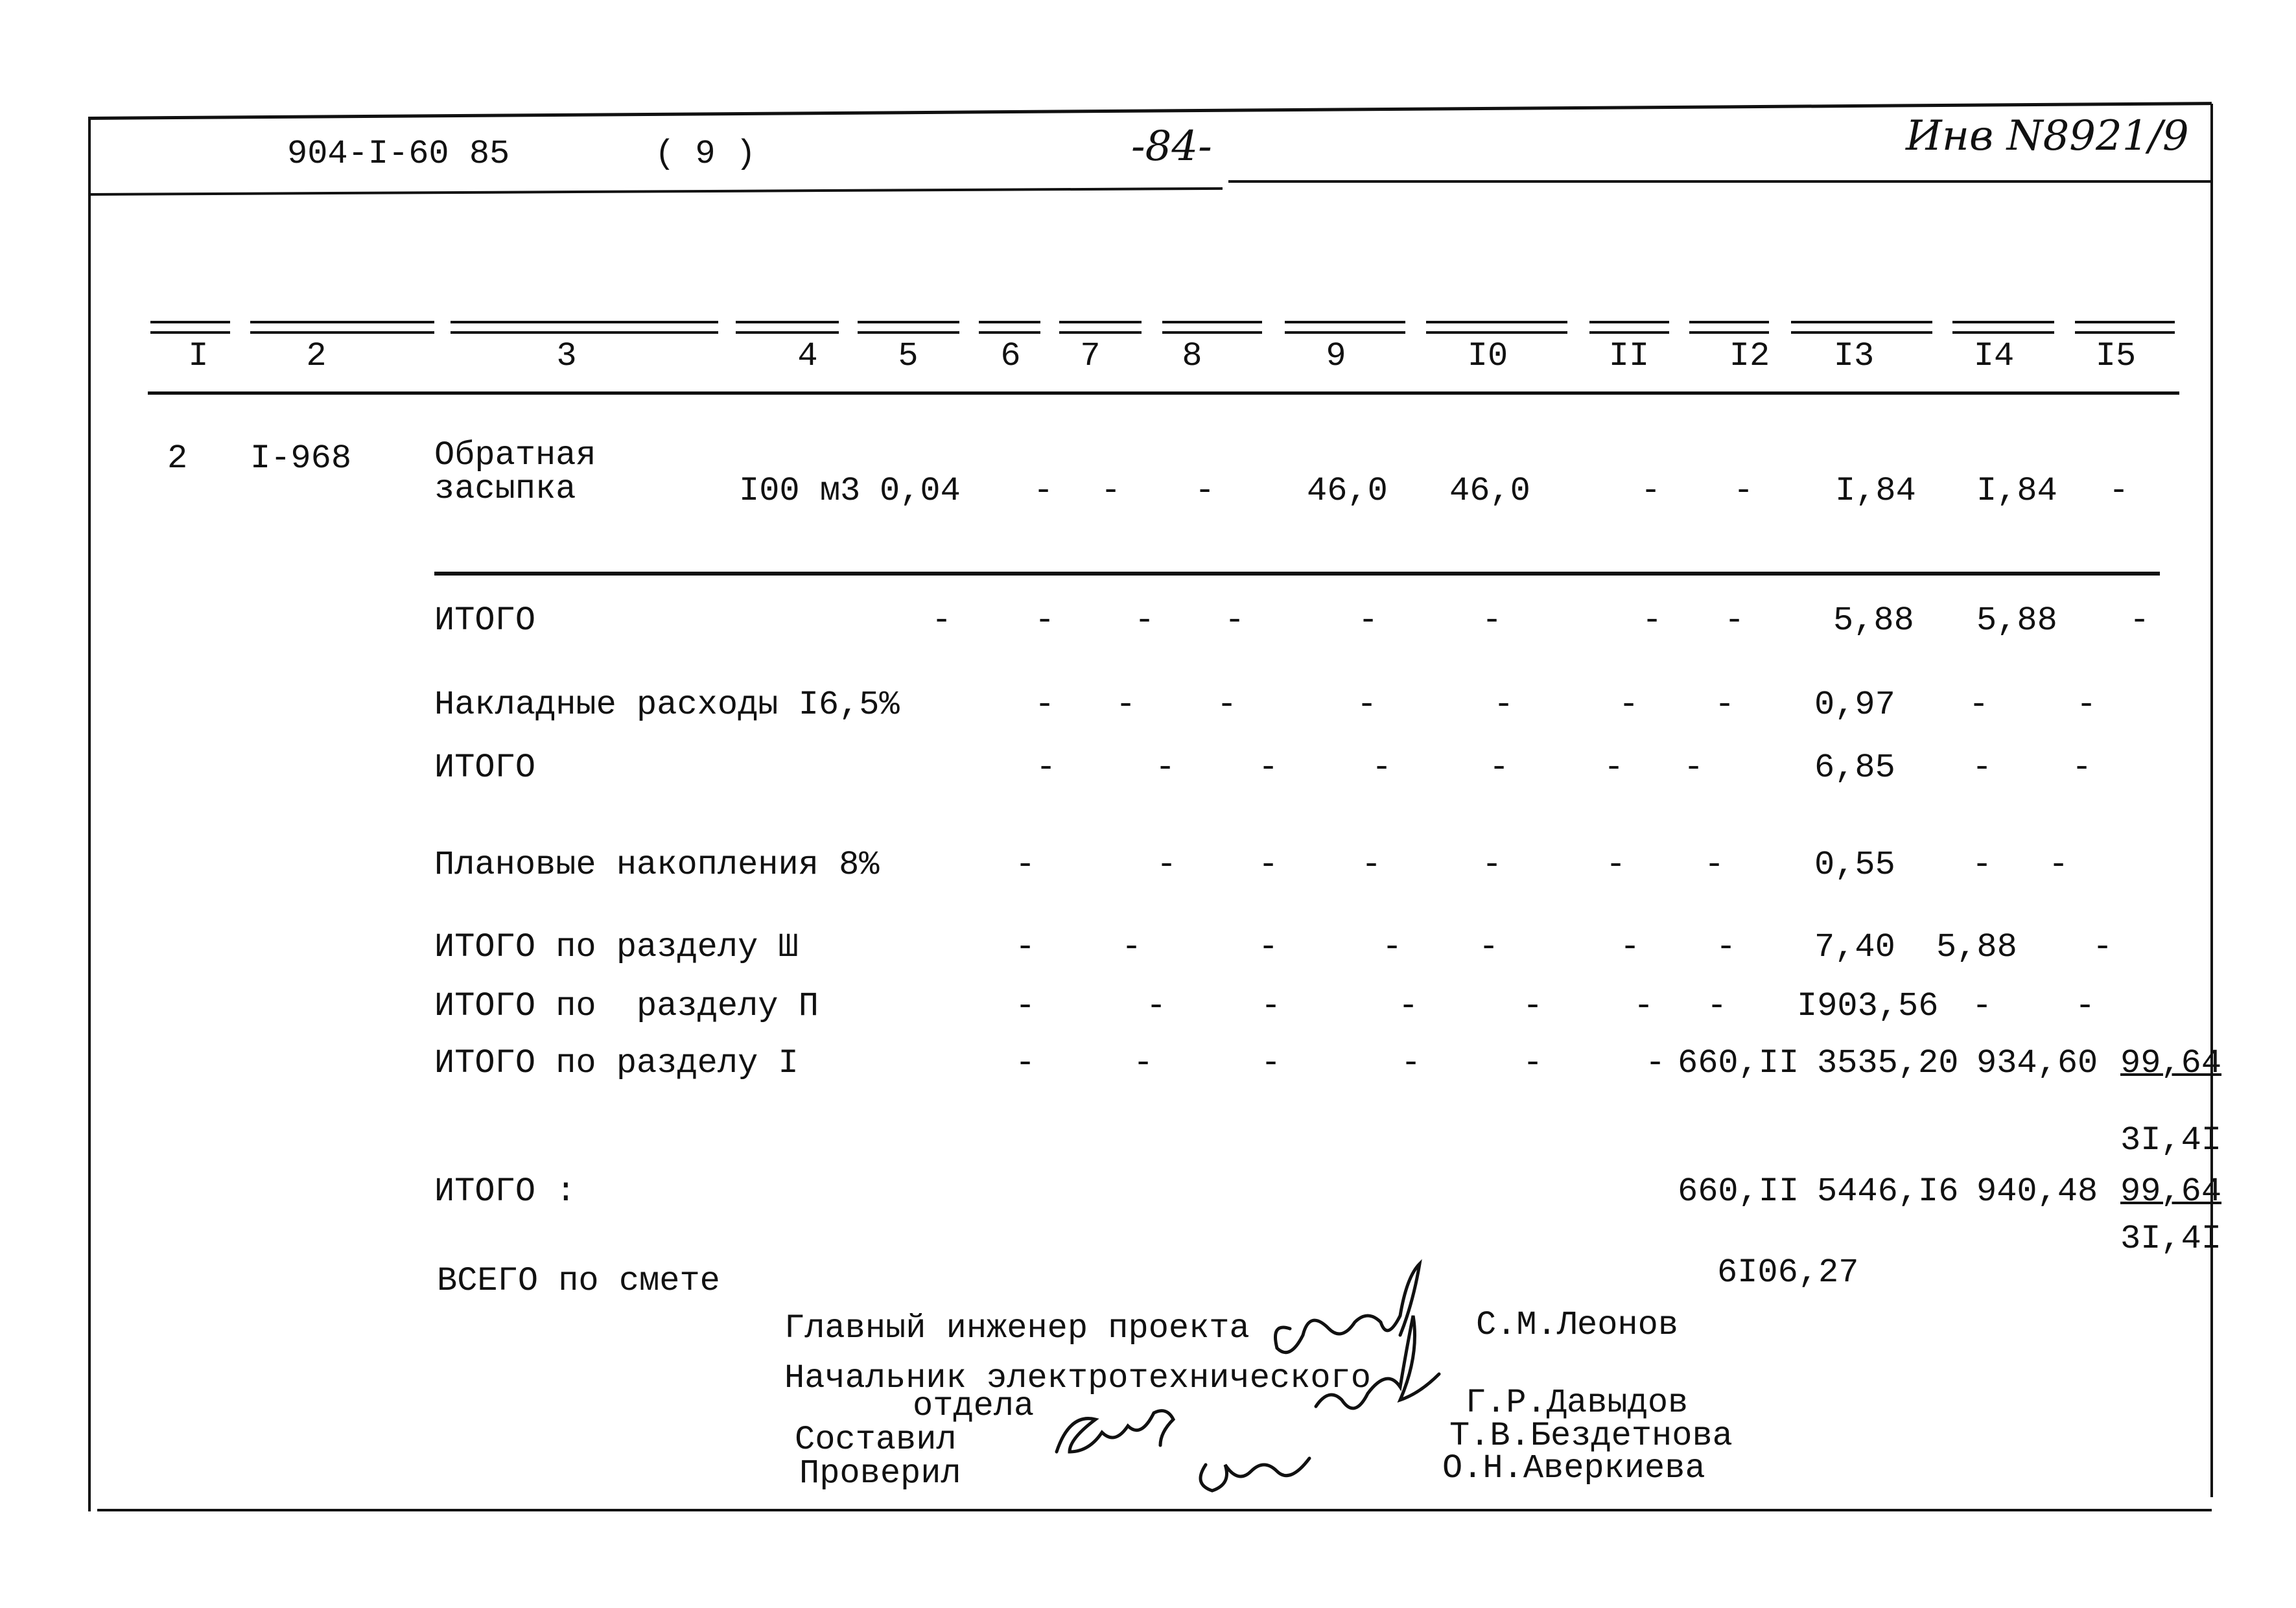  Describe the element at coordinates (579, 1281) in the screenshot. I see `summary-row-label: ВСЕГО по смете` at that location.